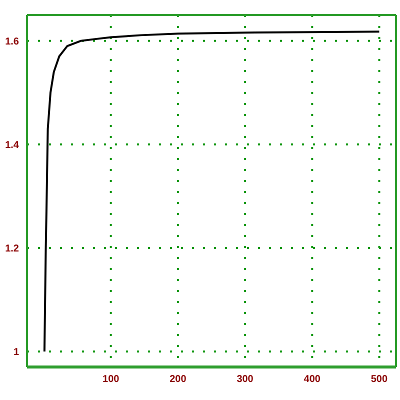 This screenshot has height=400, width=400. Describe the element at coordinates (245, 380) in the screenshot. I see `x-tick-label: 300` at that location.